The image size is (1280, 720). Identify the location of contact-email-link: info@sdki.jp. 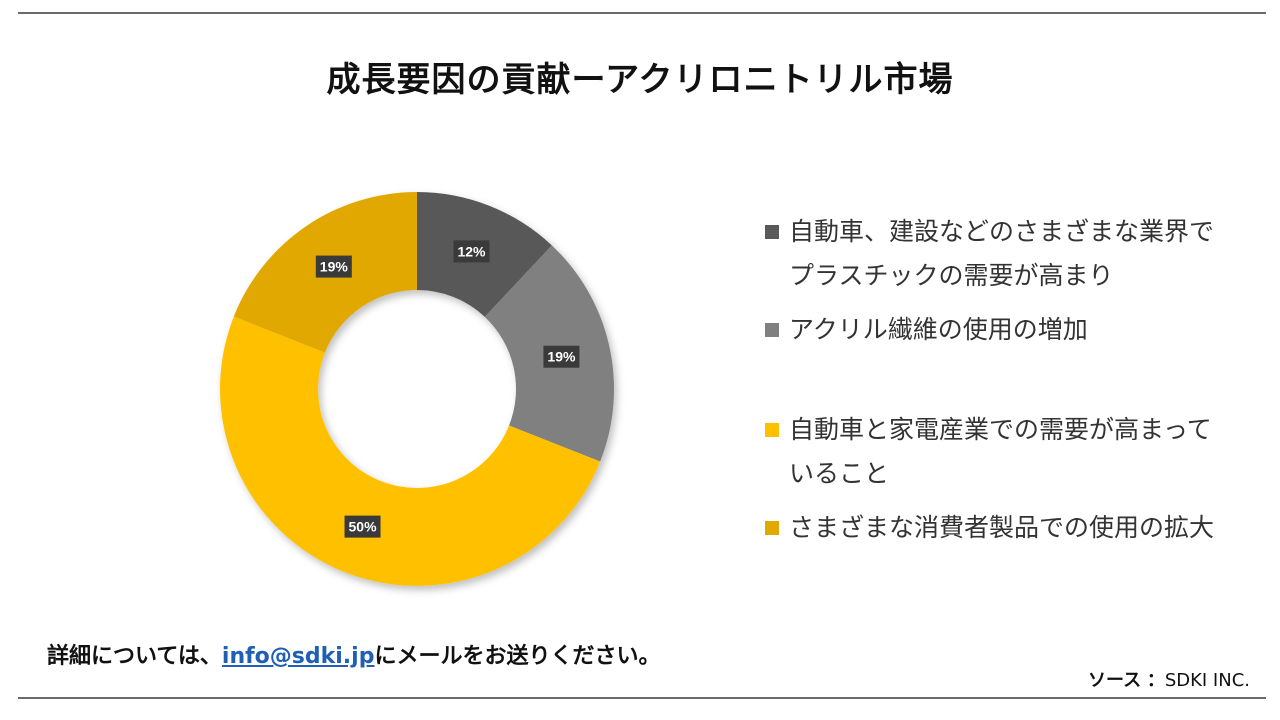
(298, 656).